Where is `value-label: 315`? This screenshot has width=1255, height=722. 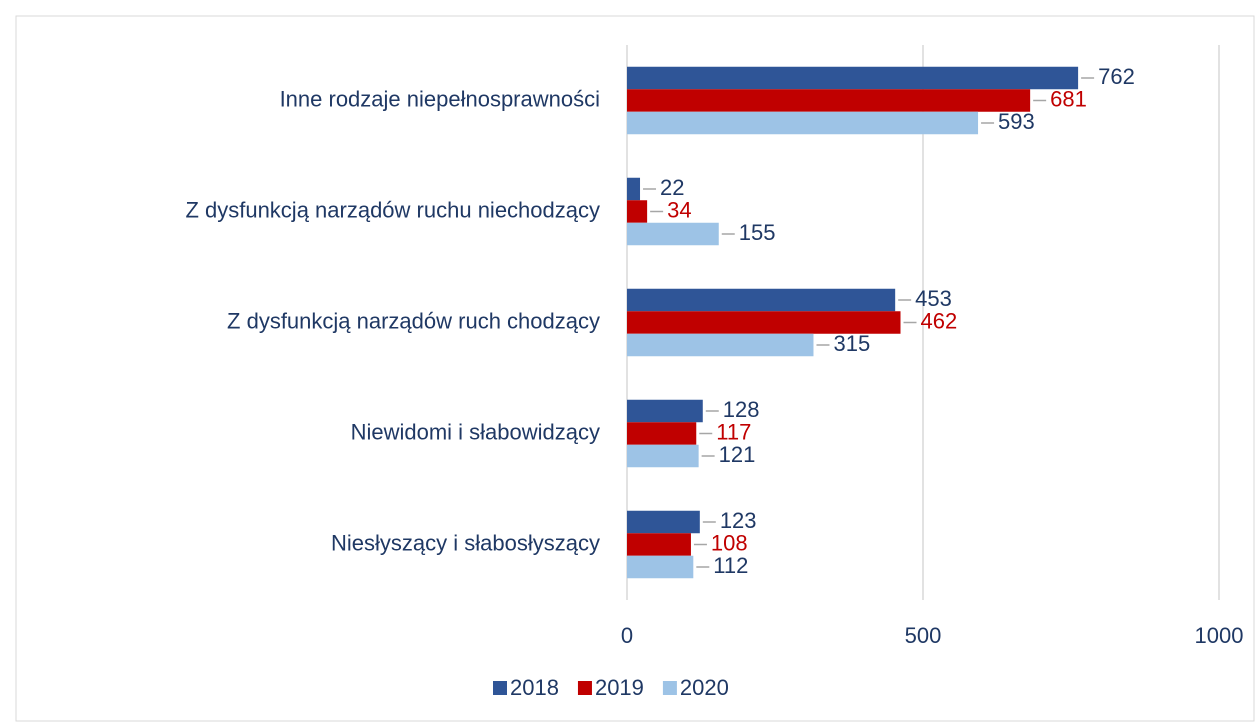 value-label: 315 is located at coordinates (851, 343).